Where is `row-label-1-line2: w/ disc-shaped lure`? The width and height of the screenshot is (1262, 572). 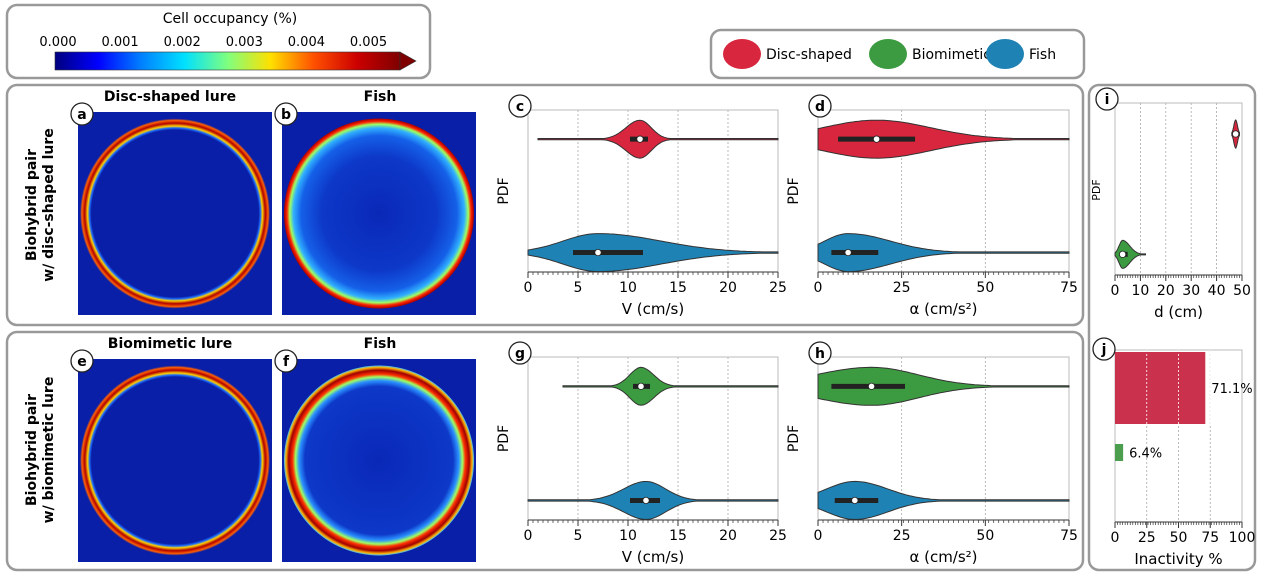 row-label-1-line2: w/ disc-shaped lure is located at coordinates (49, 205).